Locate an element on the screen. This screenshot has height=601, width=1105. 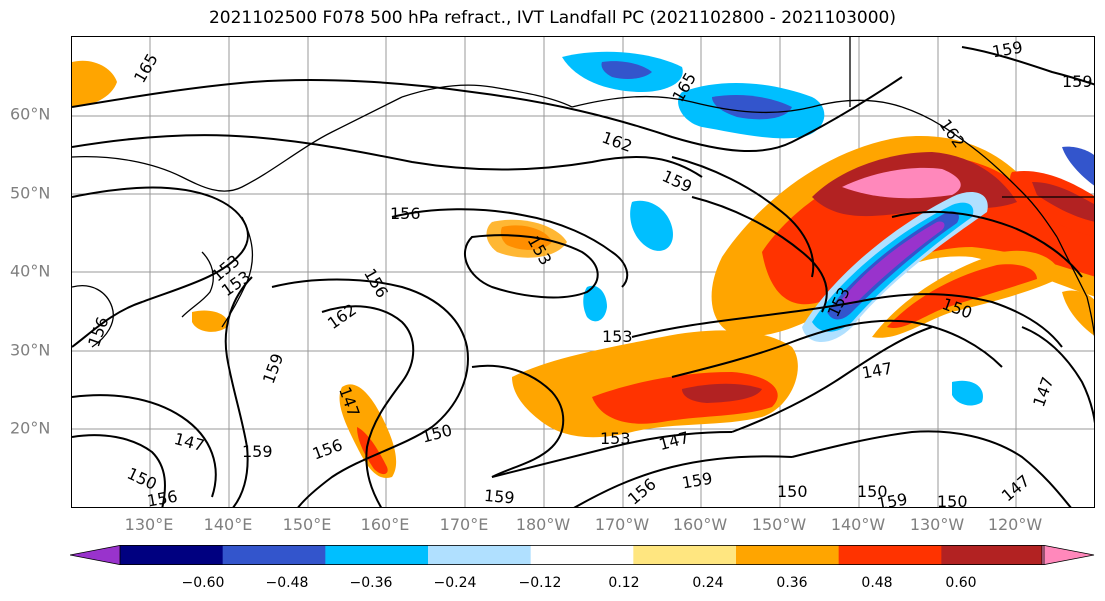
east-negative is located at coordinates (967, 393).